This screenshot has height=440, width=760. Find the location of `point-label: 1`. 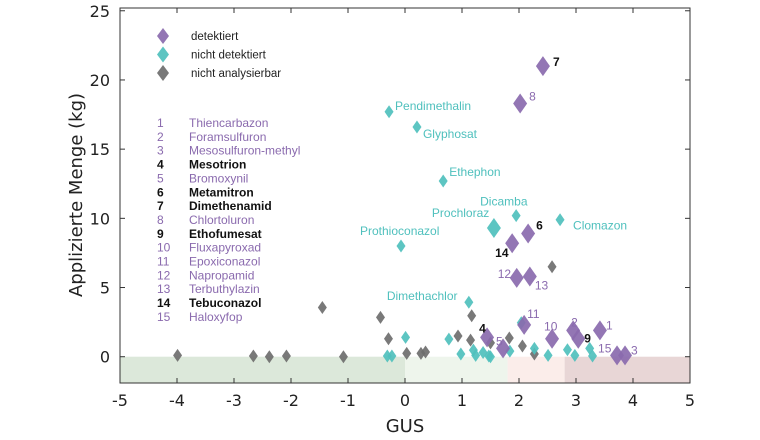

point-label: 1 is located at coordinates (609, 325).